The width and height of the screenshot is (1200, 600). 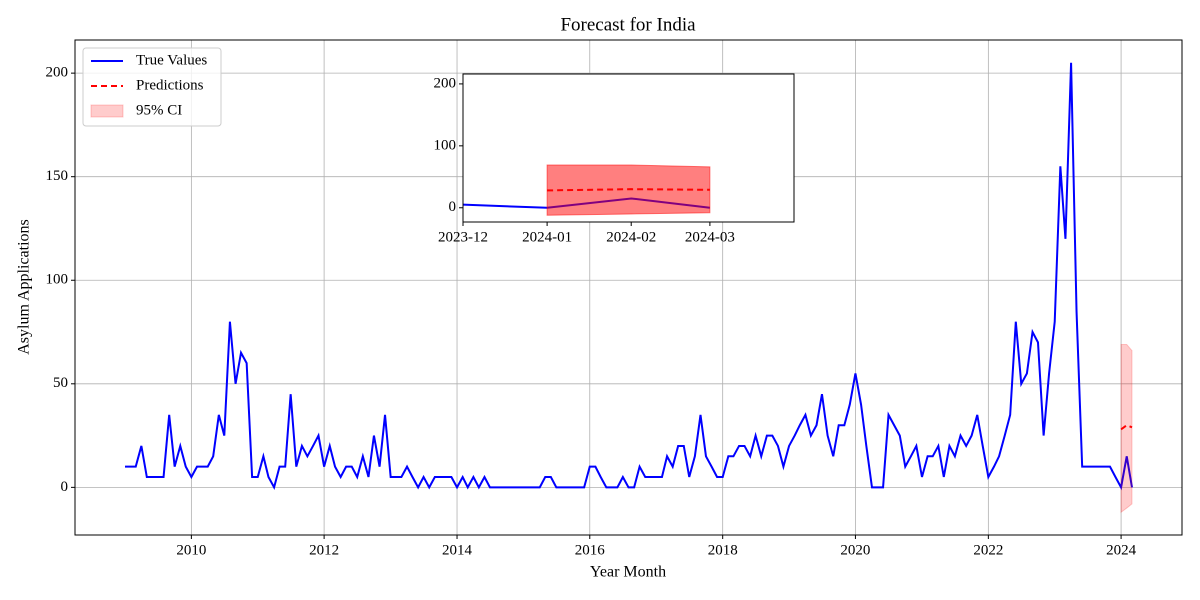 I want to click on x-tick-label: 2024-03, so click(x=710, y=237).